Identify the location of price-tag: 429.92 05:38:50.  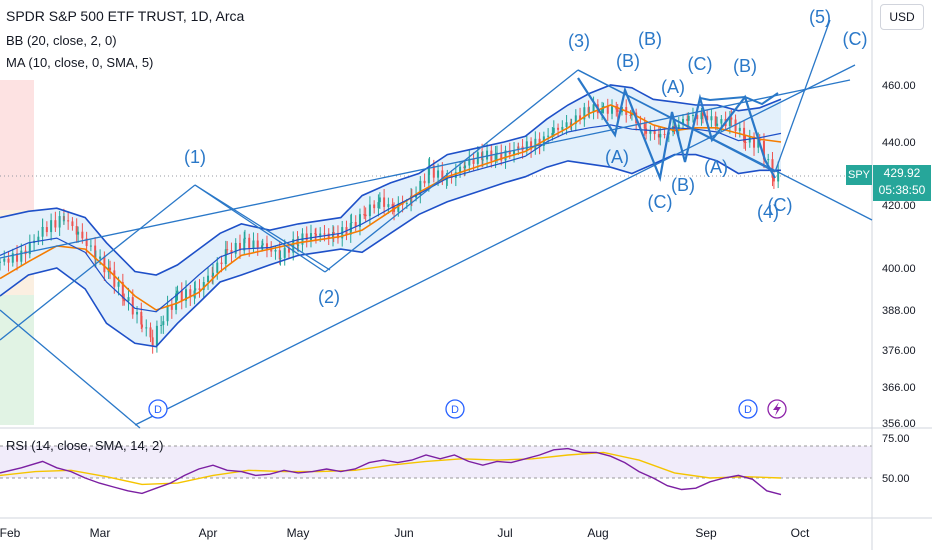
(902, 183).